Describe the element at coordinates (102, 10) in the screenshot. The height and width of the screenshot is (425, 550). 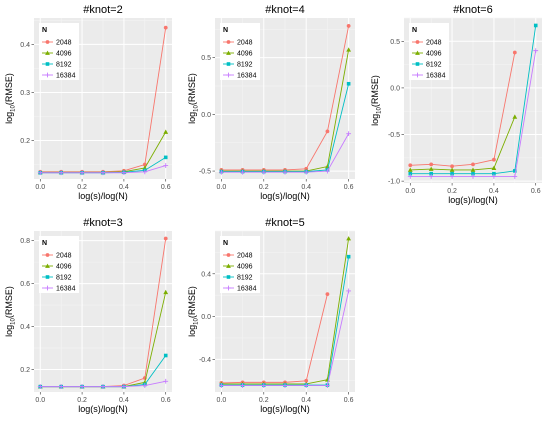
I see `chart-title: #knot=2` at that location.